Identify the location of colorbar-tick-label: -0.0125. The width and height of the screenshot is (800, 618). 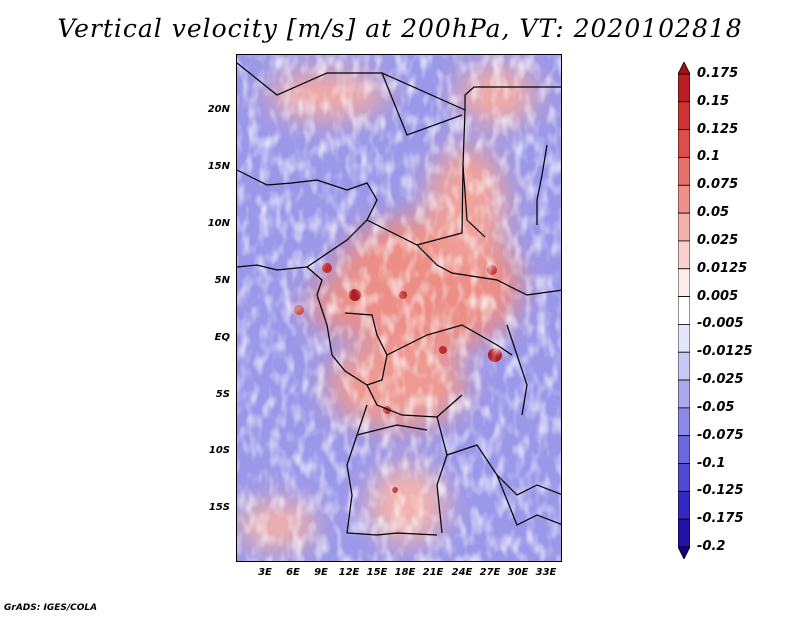
(725, 352).